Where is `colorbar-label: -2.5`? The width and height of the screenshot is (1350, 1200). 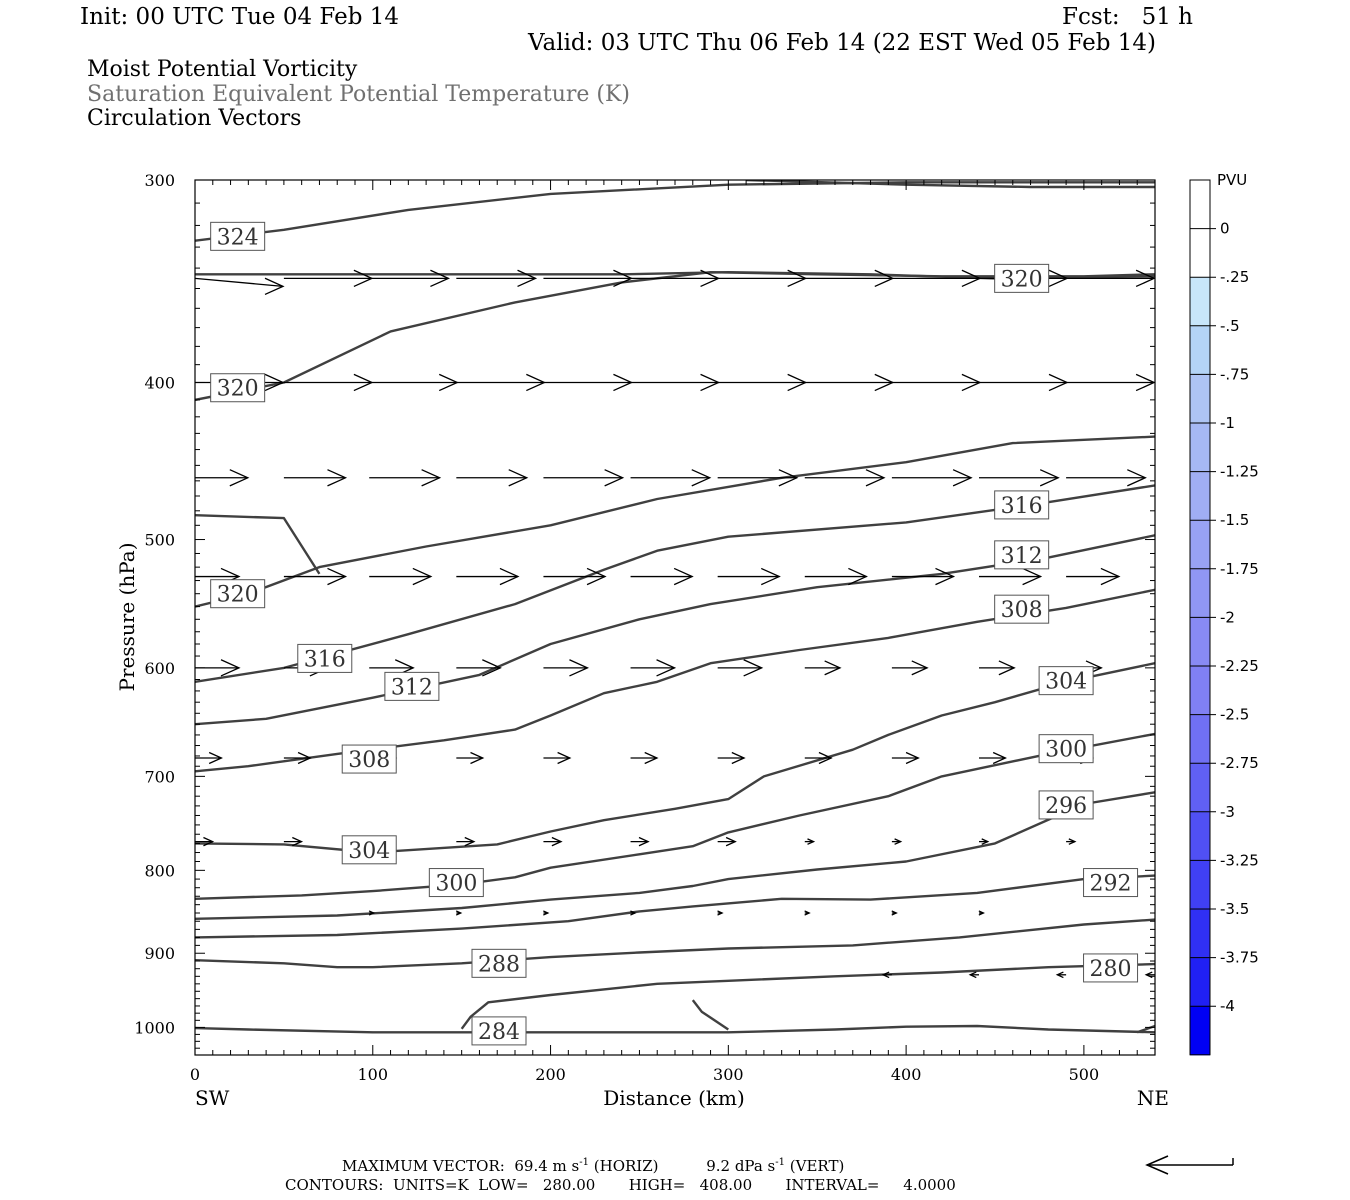
colorbar-label: -2.5 is located at coordinates (1234, 715).